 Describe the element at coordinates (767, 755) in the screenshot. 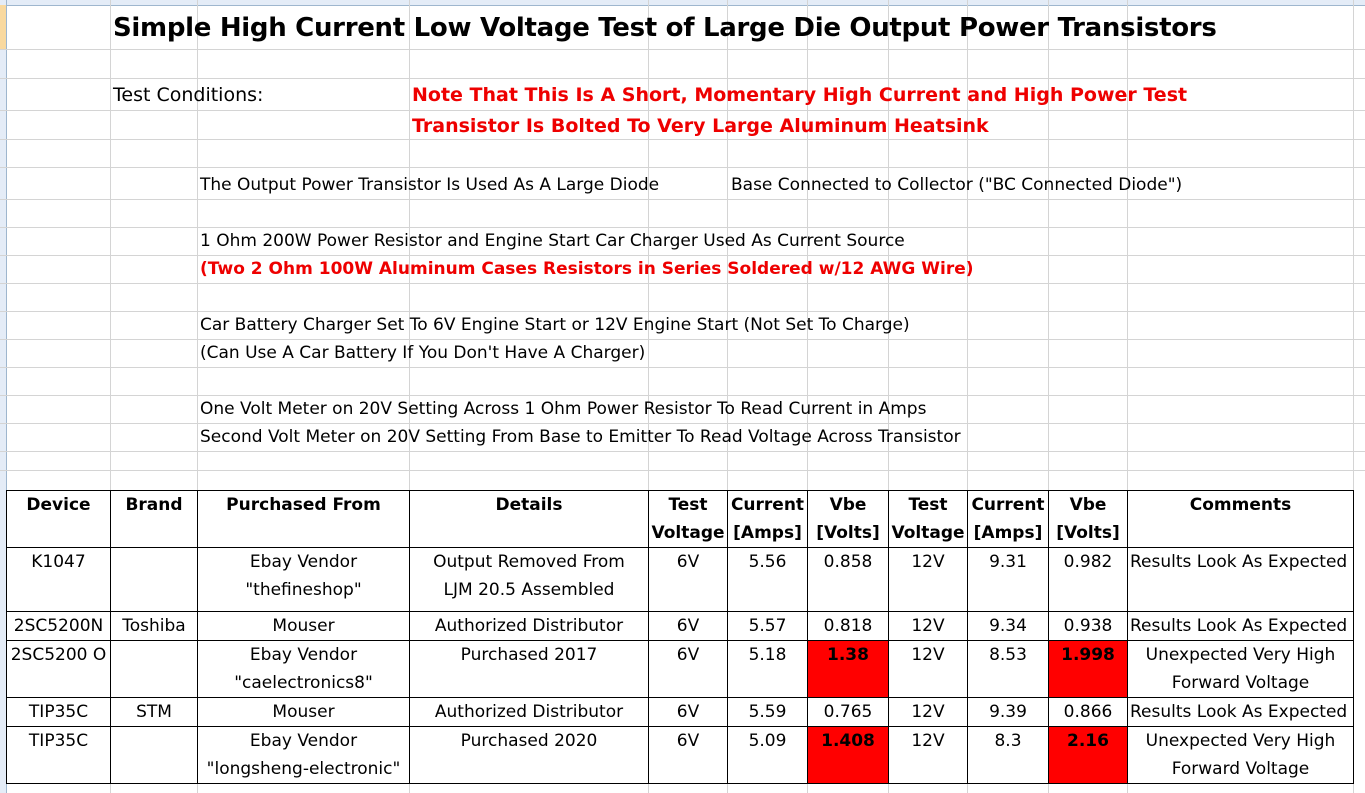

I see `cell-current: 5.09` at that location.